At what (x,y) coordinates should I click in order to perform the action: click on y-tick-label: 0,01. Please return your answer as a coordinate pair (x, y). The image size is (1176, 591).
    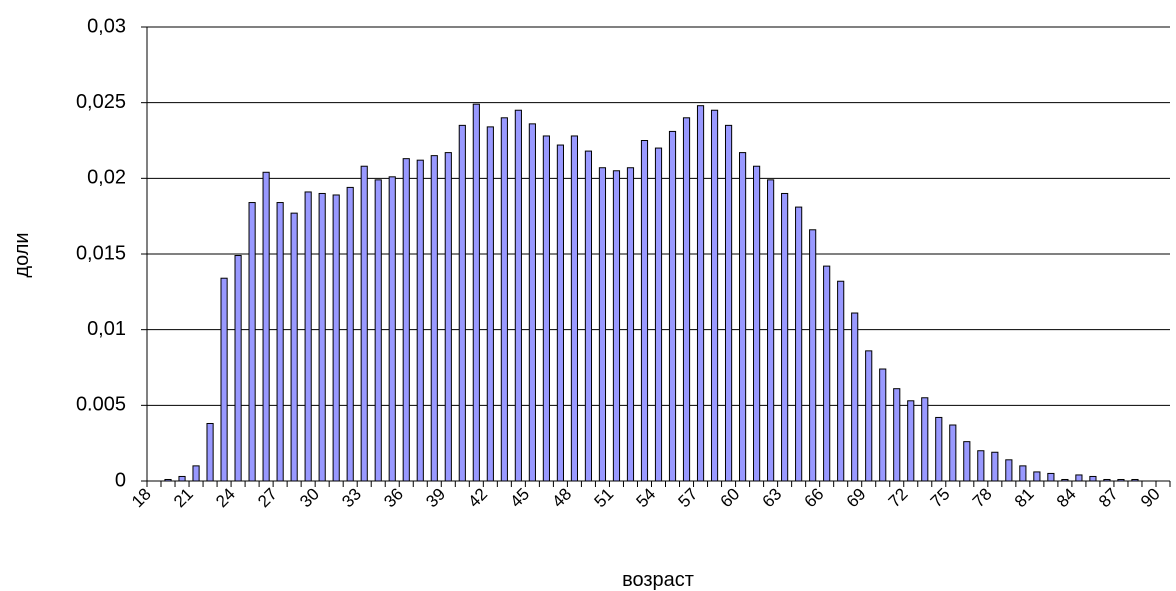
    Looking at the image, I should click on (106, 329).